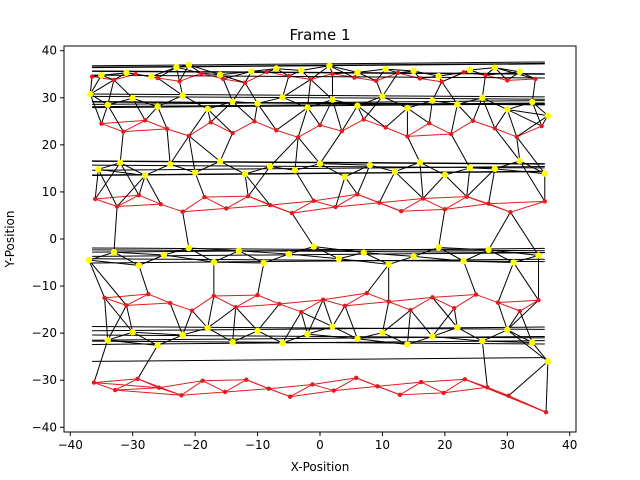 The width and height of the screenshot is (640, 480). What do you see at coordinates (194, 445) in the screenshot?
I see `x-tick-label: −20` at bounding box center [194, 445].